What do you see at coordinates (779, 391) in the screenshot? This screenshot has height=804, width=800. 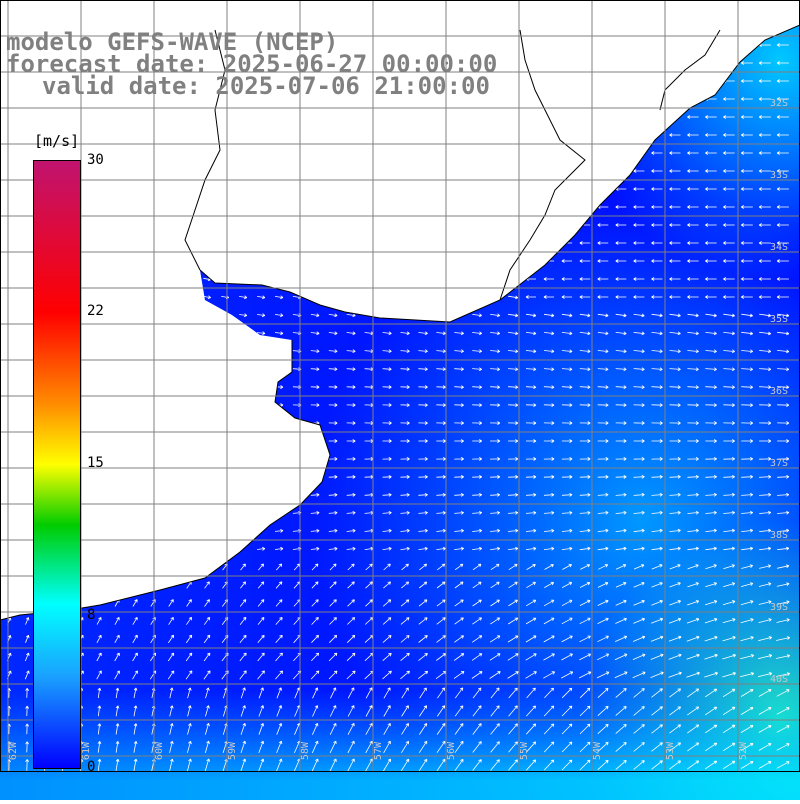 I see `lat-label: 36S` at bounding box center [779, 391].